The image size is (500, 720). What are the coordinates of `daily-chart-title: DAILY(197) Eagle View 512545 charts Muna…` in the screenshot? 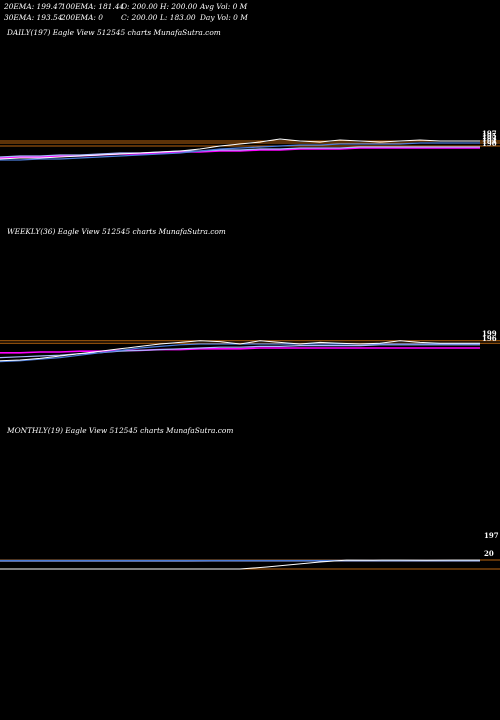 It's located at (114, 32).